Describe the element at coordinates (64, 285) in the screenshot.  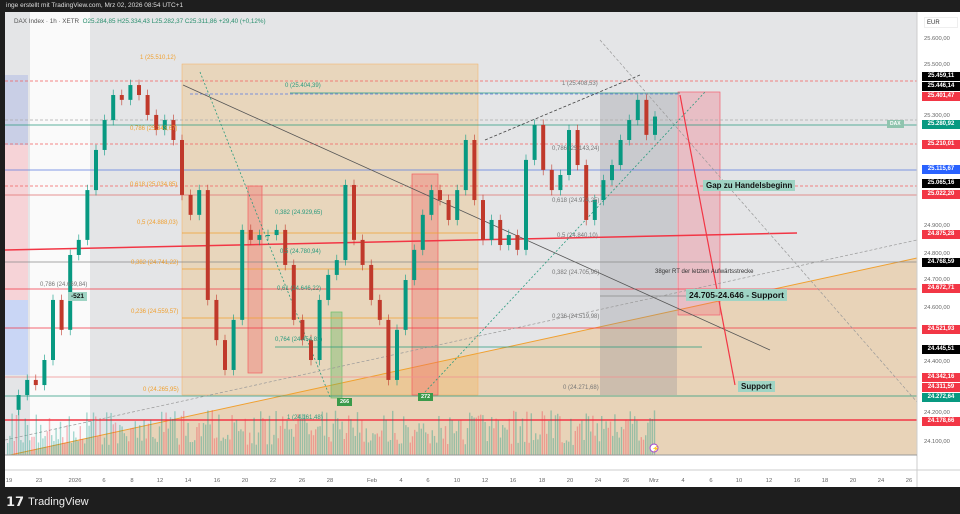
I see `fib-label: 0,786 (24.669,84)` at that location.